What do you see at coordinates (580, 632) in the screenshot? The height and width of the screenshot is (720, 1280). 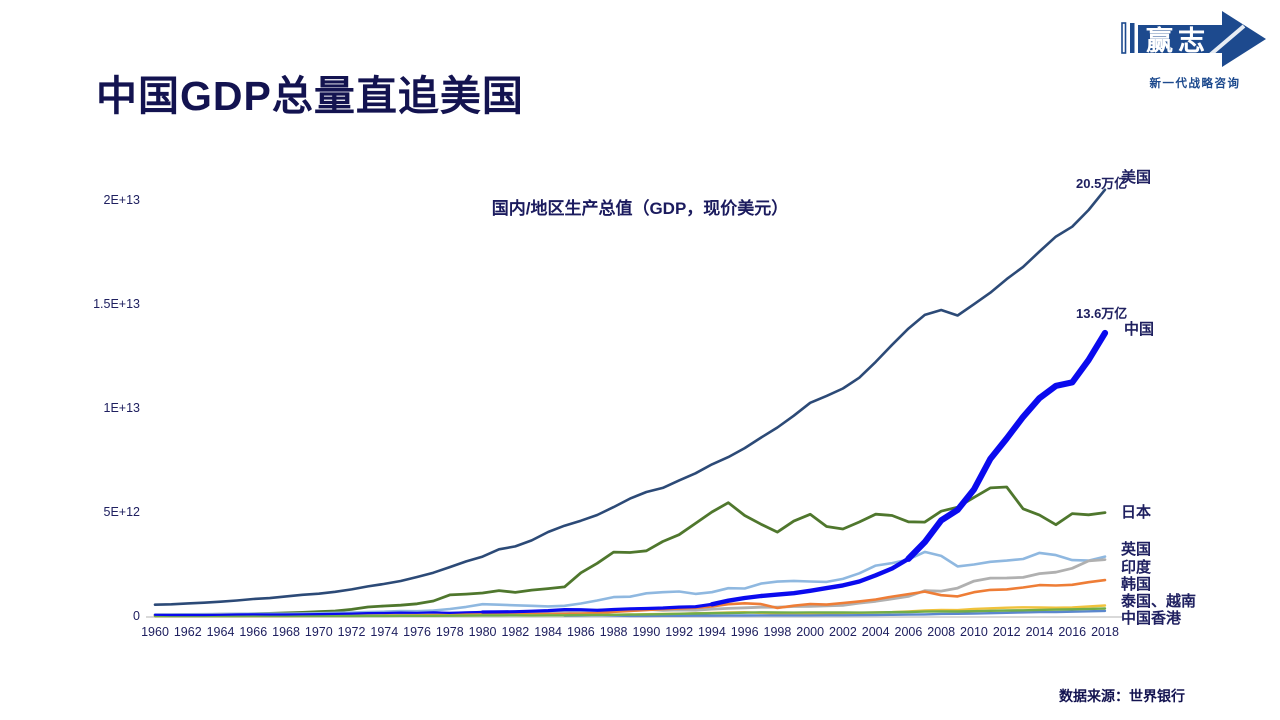 I see `x-tick-label: 1986` at bounding box center [580, 632].